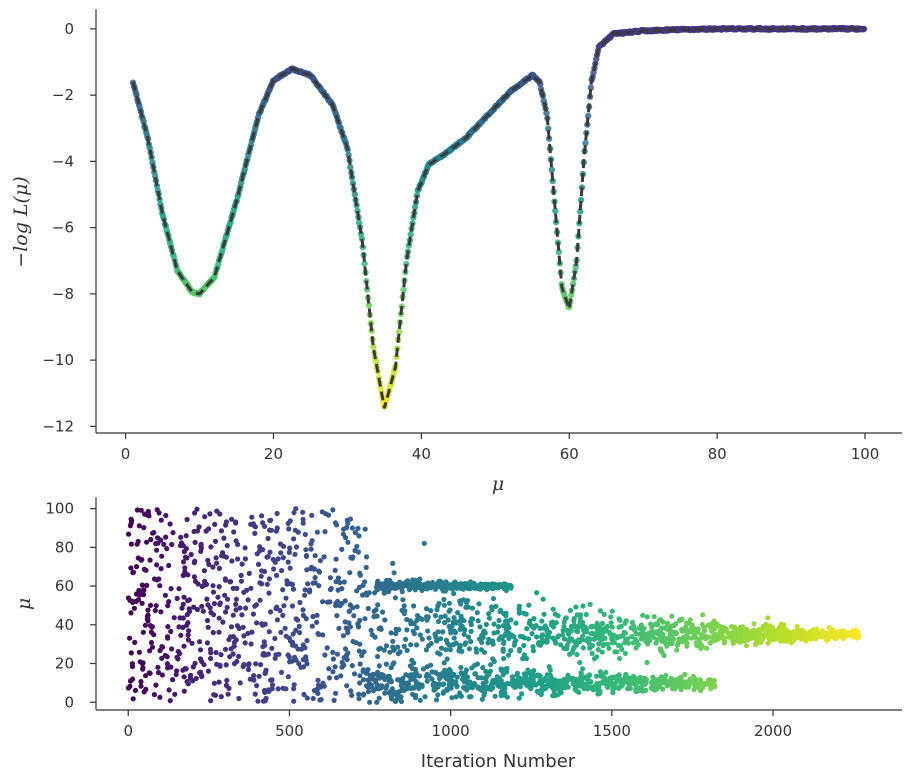 Image resolution: width=910 pixels, height=781 pixels. Describe the element at coordinates (63, 95) in the screenshot. I see `top-y-tick-label: −2` at that location.